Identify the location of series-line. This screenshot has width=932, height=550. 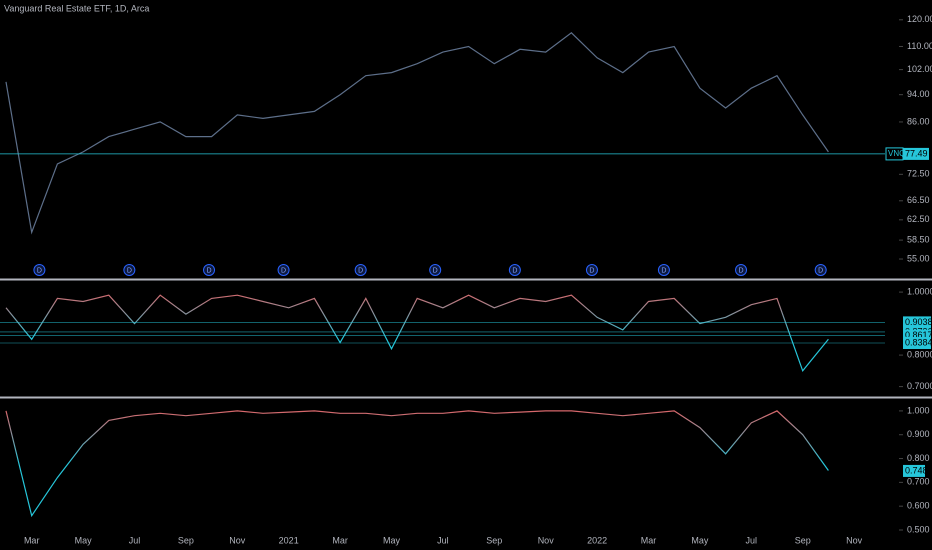
(417, 333).